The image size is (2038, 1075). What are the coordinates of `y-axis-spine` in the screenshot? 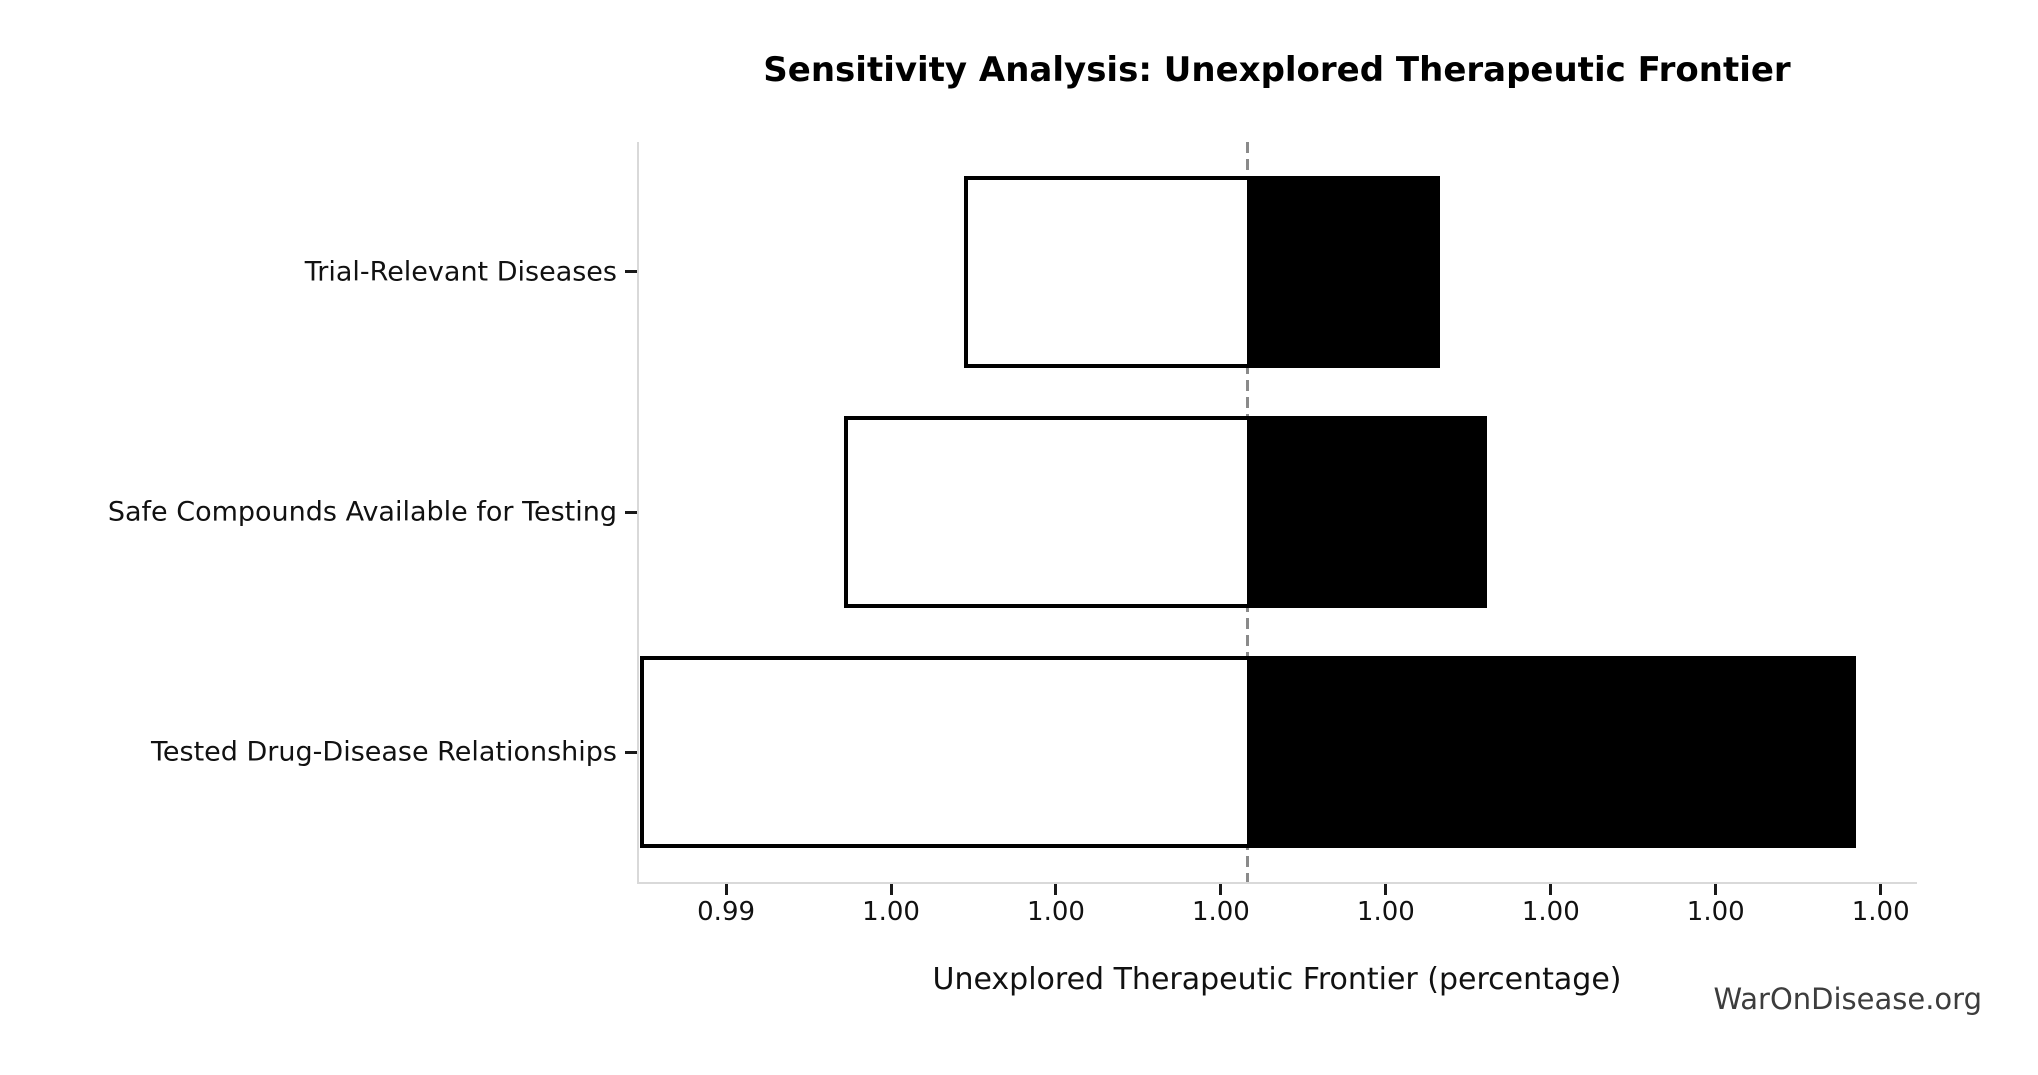 It's located at (638, 513).